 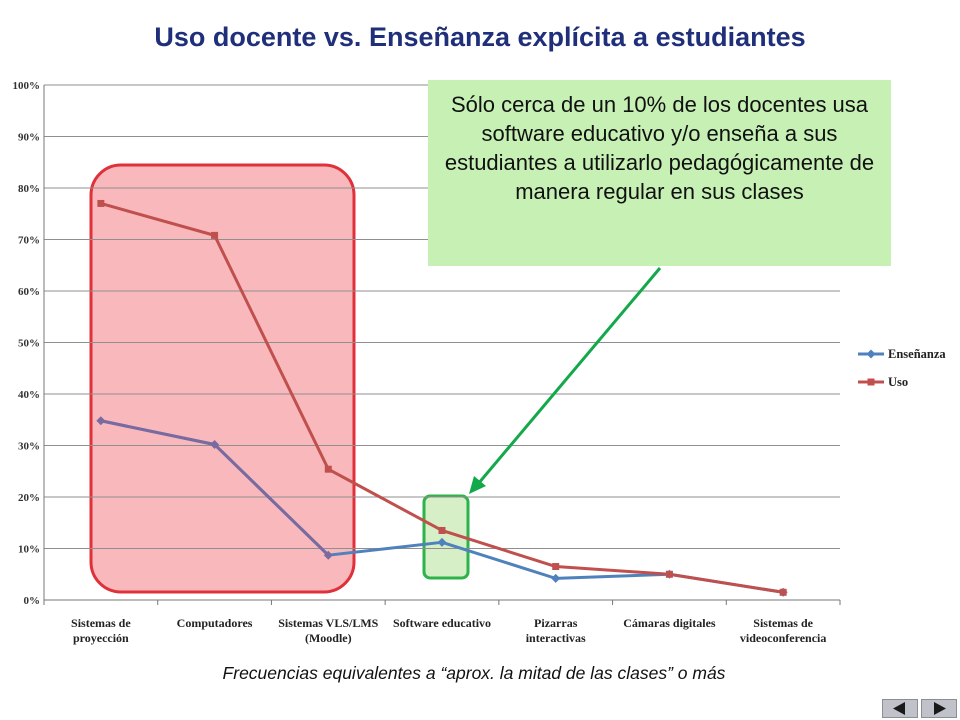 I want to click on arrow-shaft, so click(x=569, y=376).